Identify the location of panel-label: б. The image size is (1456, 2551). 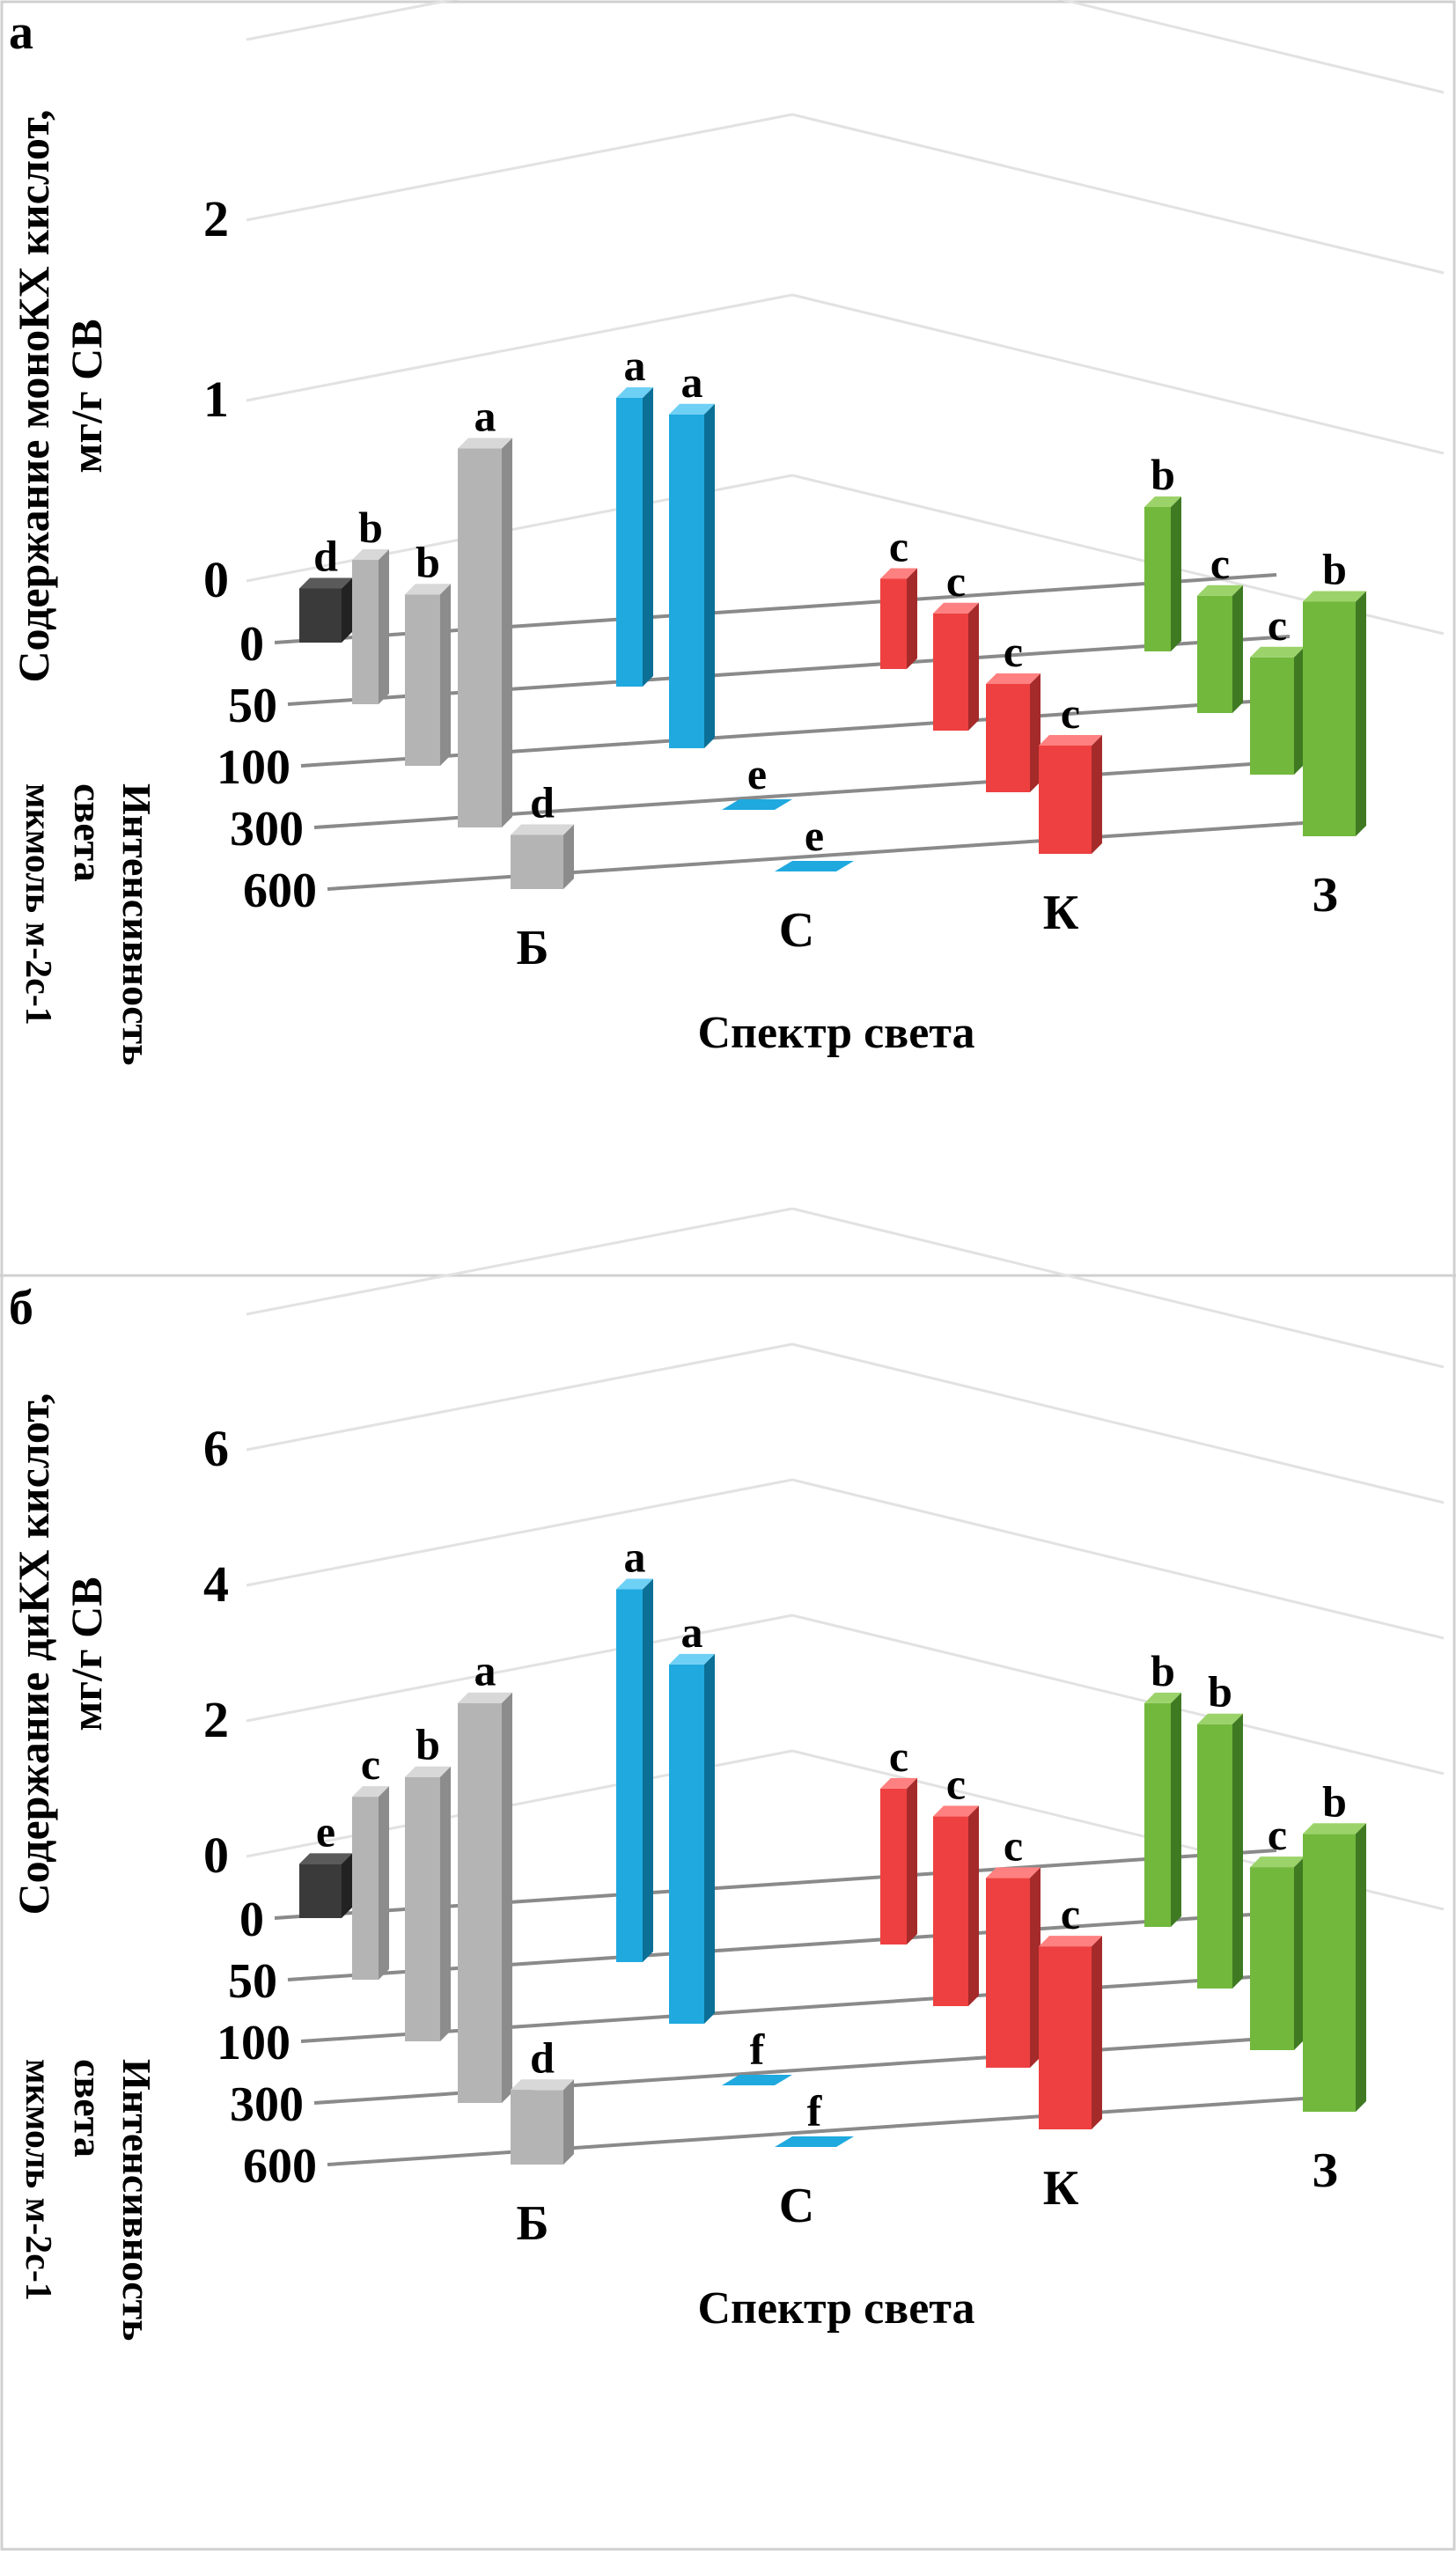
(21, 1308).